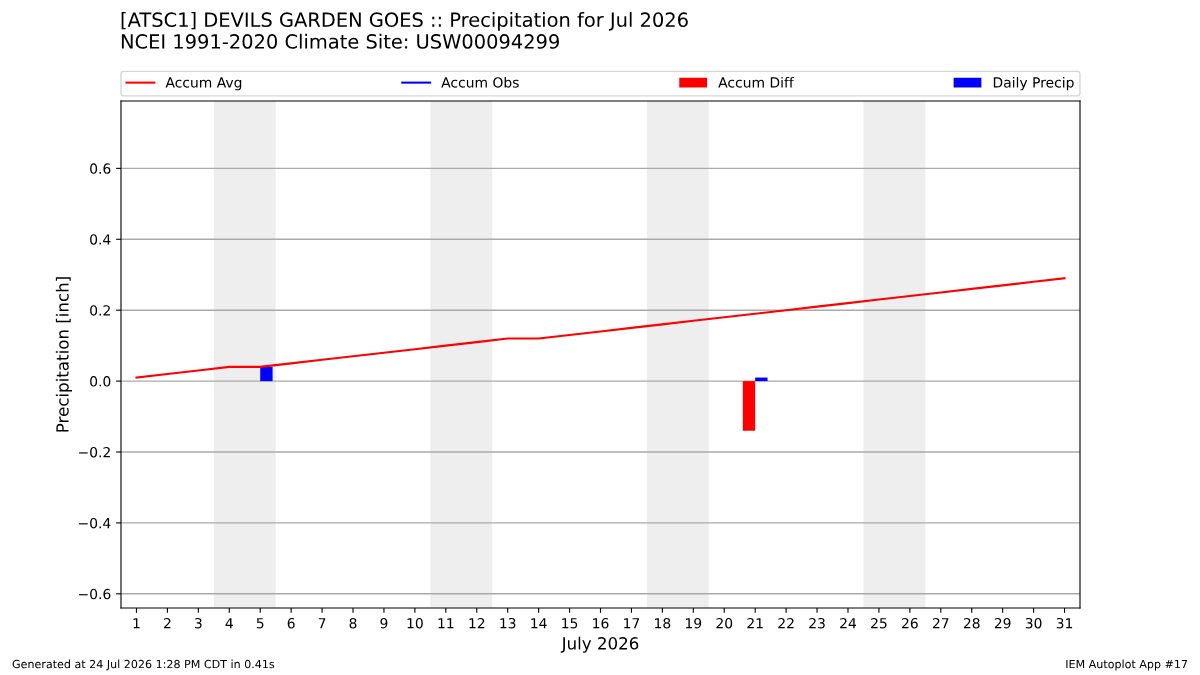 This screenshot has width=1200, height=675. I want to click on x-tick-label: 26, so click(910, 623).